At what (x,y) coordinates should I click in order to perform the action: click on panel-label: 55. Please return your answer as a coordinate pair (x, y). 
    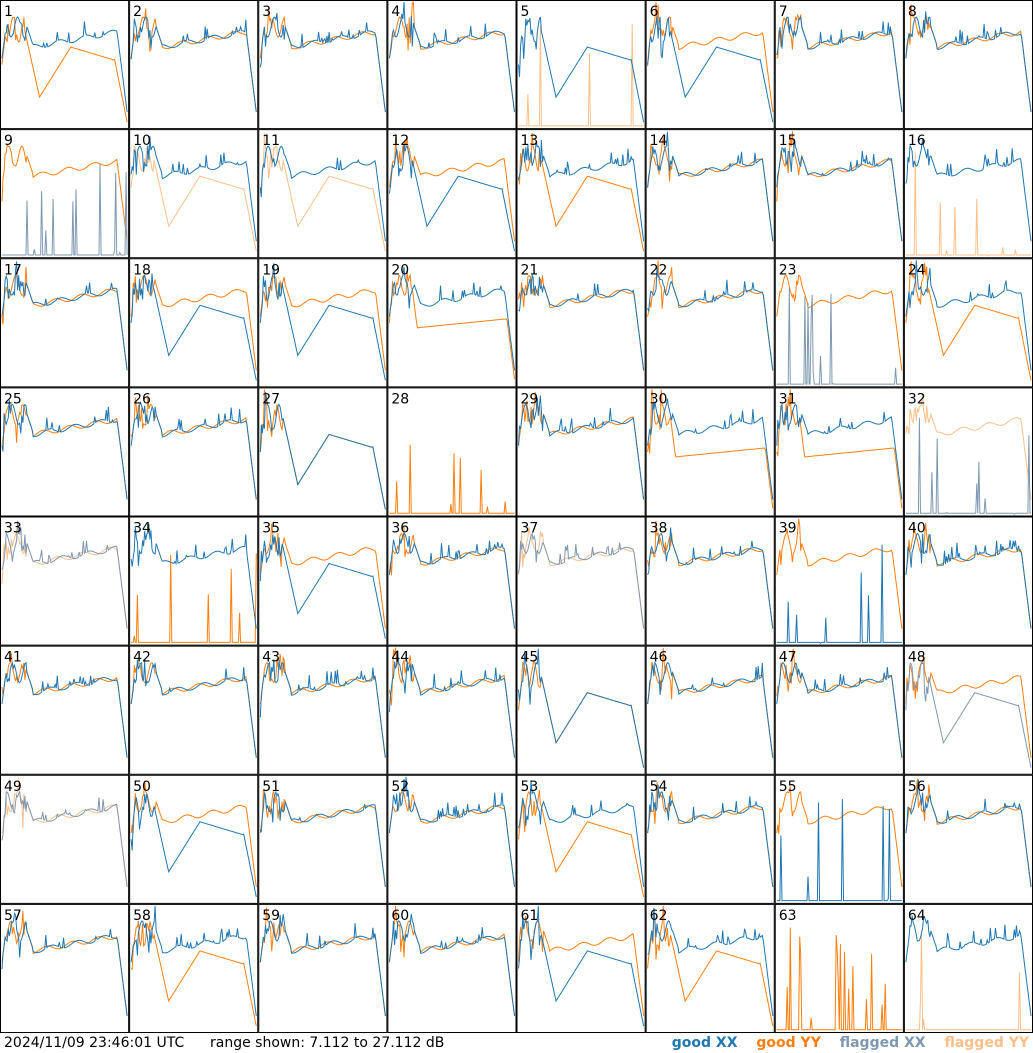
    Looking at the image, I should click on (788, 787).